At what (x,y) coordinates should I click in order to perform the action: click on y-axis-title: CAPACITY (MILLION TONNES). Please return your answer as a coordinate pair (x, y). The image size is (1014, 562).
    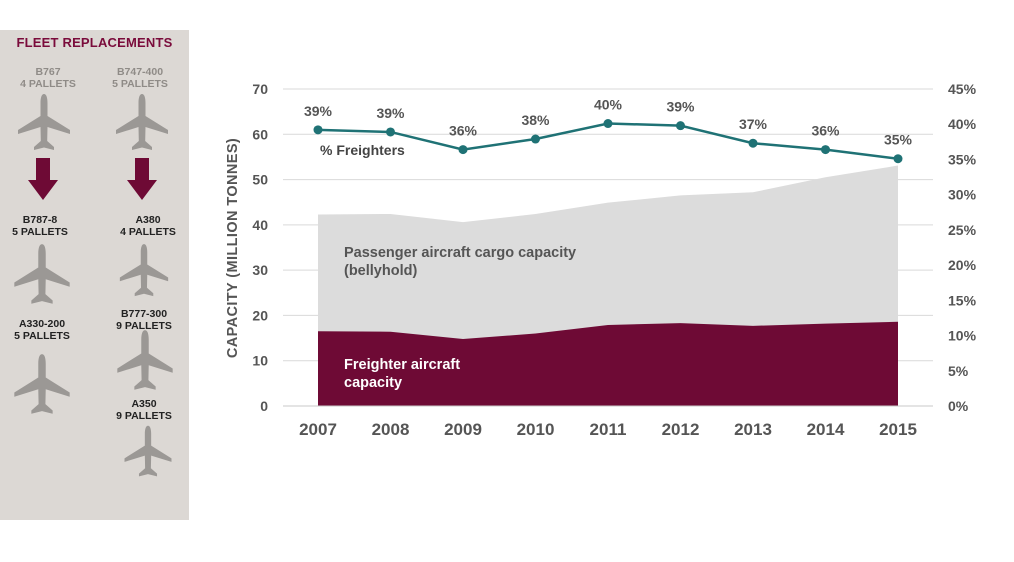
    Looking at the image, I should click on (233, 248).